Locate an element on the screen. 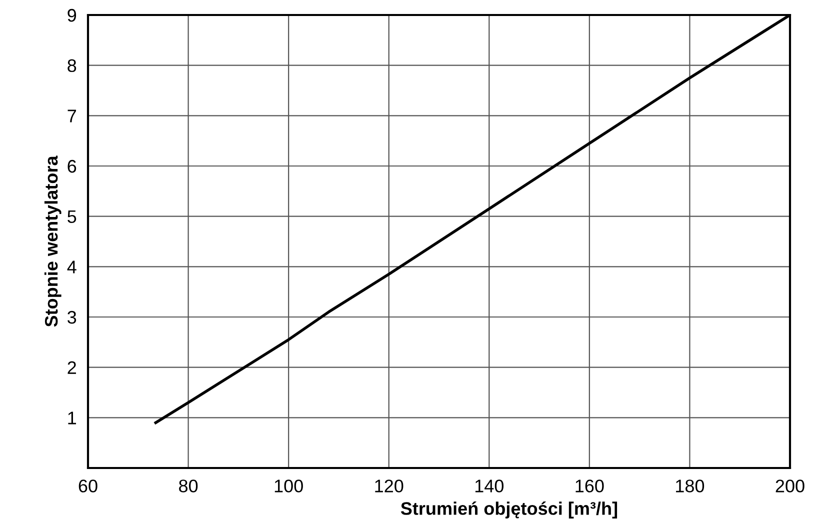 Image resolution: width=820 pixels, height=531 pixels. y-tick-label: 5 is located at coordinates (72, 217).